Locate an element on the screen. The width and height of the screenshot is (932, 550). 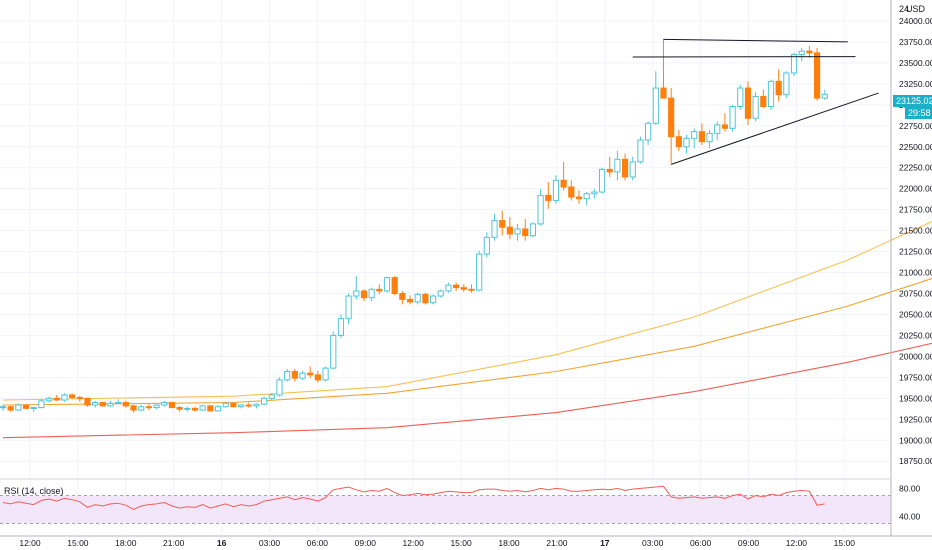
rsi-label: RSI (14, close) is located at coordinates (34, 491).